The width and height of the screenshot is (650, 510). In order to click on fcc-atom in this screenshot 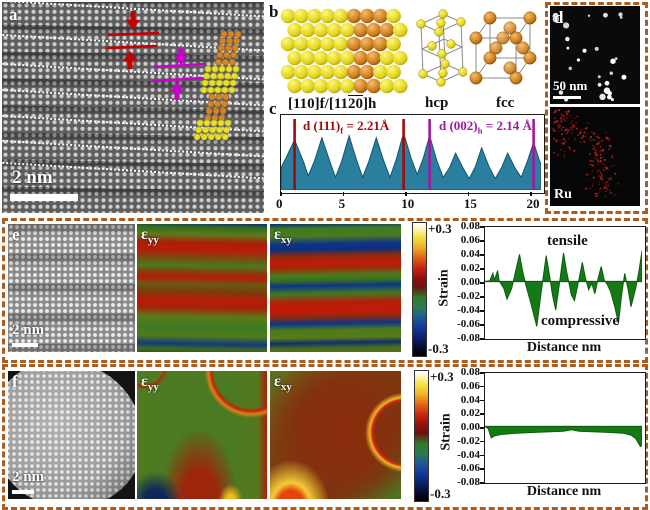, I will do `click(360, 86)`.